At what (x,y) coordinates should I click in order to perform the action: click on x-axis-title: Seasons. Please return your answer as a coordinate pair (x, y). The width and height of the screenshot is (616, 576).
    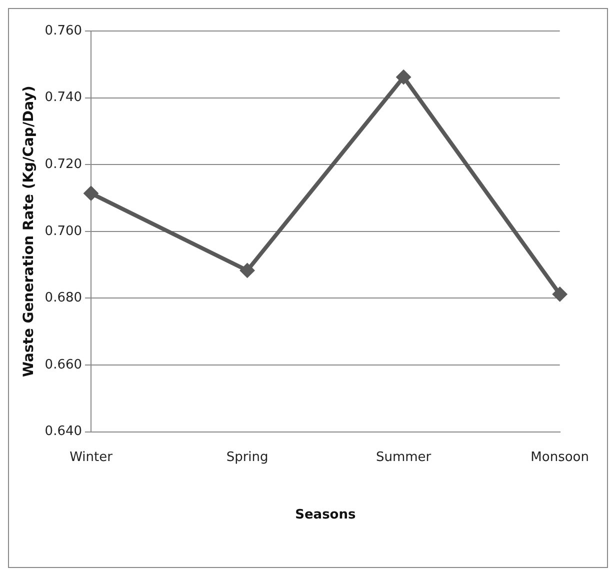
    Looking at the image, I should click on (325, 515).